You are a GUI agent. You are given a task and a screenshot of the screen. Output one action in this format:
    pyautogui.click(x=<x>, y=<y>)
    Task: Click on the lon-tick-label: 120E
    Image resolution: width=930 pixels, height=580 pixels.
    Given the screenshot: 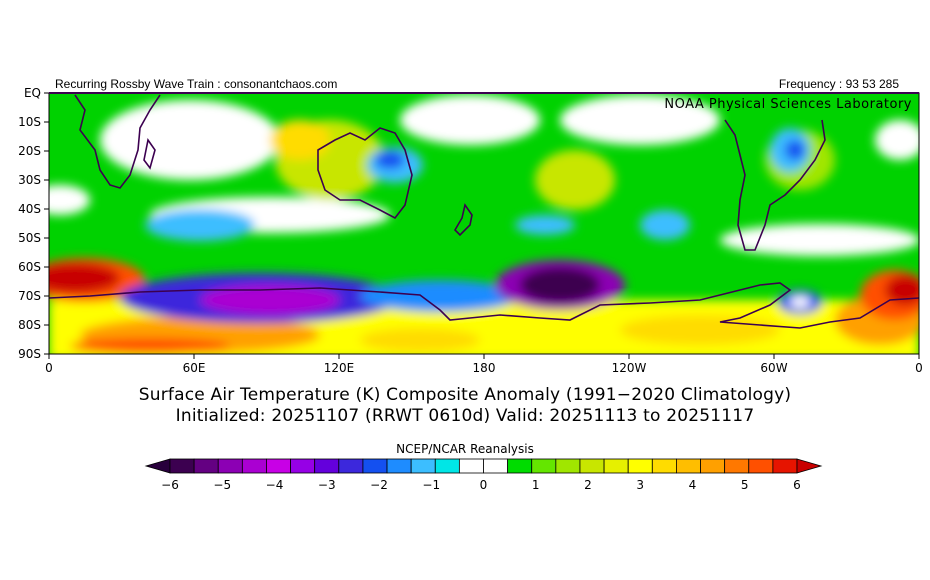 What is the action you would take?
    pyautogui.click(x=339, y=368)
    